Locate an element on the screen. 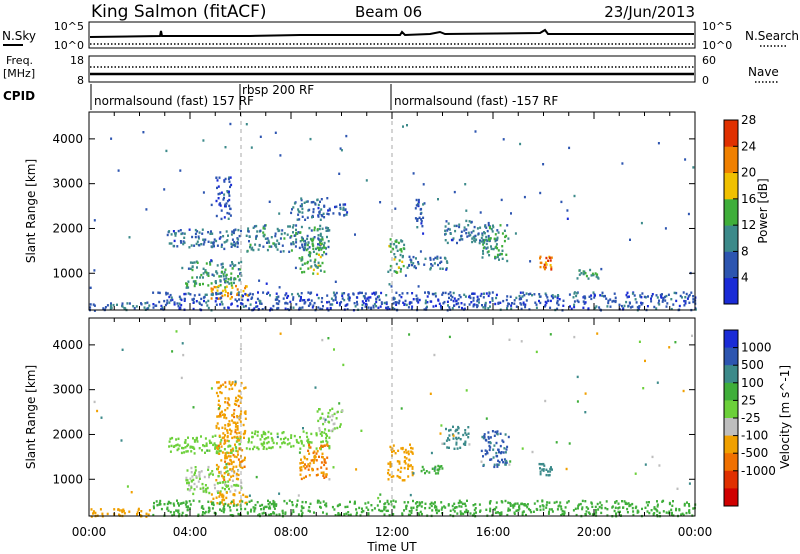 The image size is (800, 554). freq-label-1: Freq. is located at coordinates (19, 60).